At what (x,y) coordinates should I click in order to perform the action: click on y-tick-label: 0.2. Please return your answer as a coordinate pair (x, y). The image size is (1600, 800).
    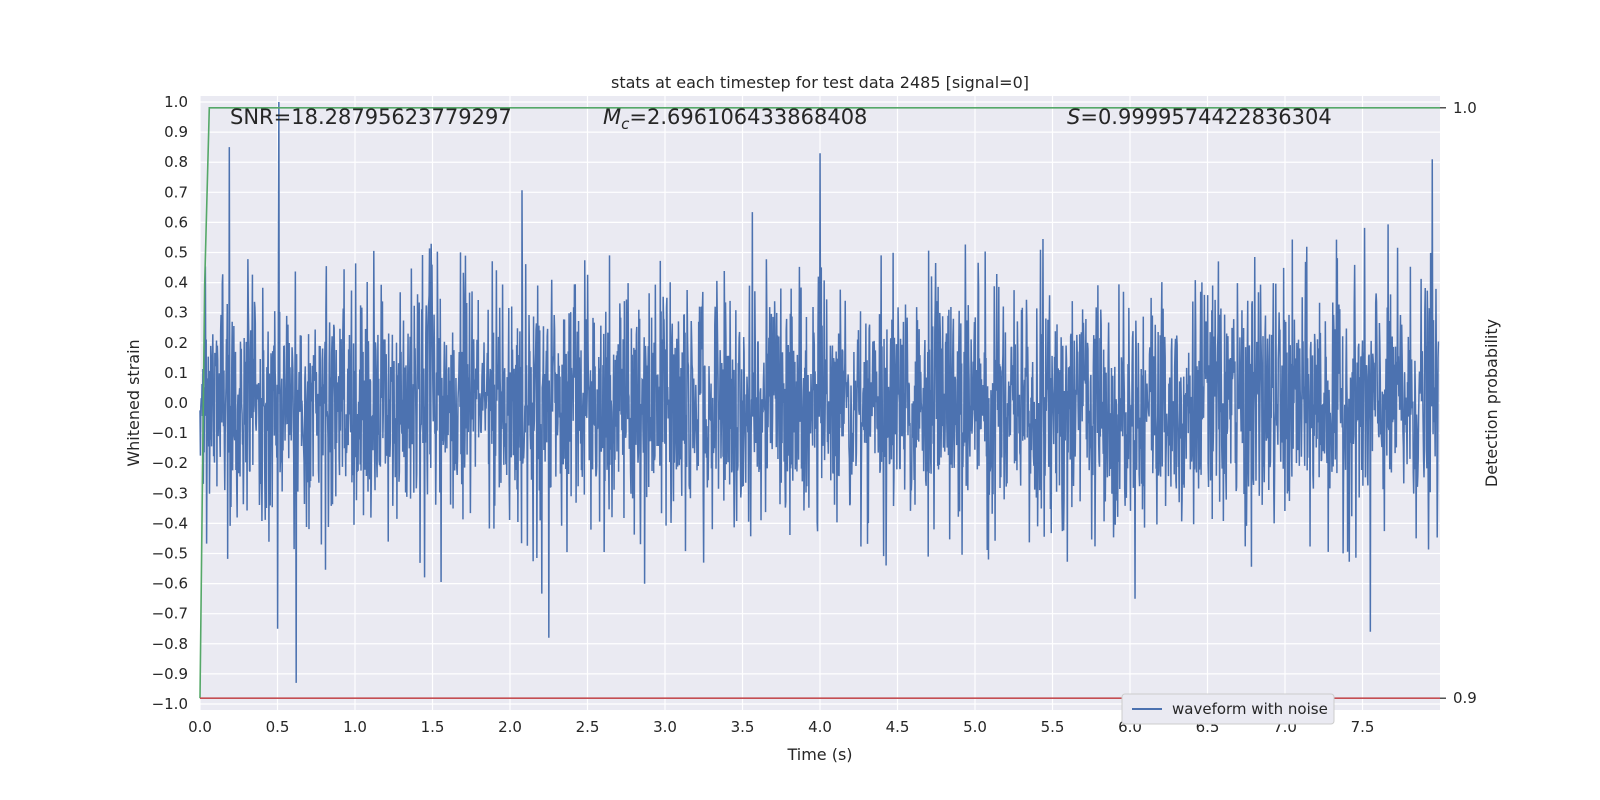
    Looking at the image, I should click on (176, 343).